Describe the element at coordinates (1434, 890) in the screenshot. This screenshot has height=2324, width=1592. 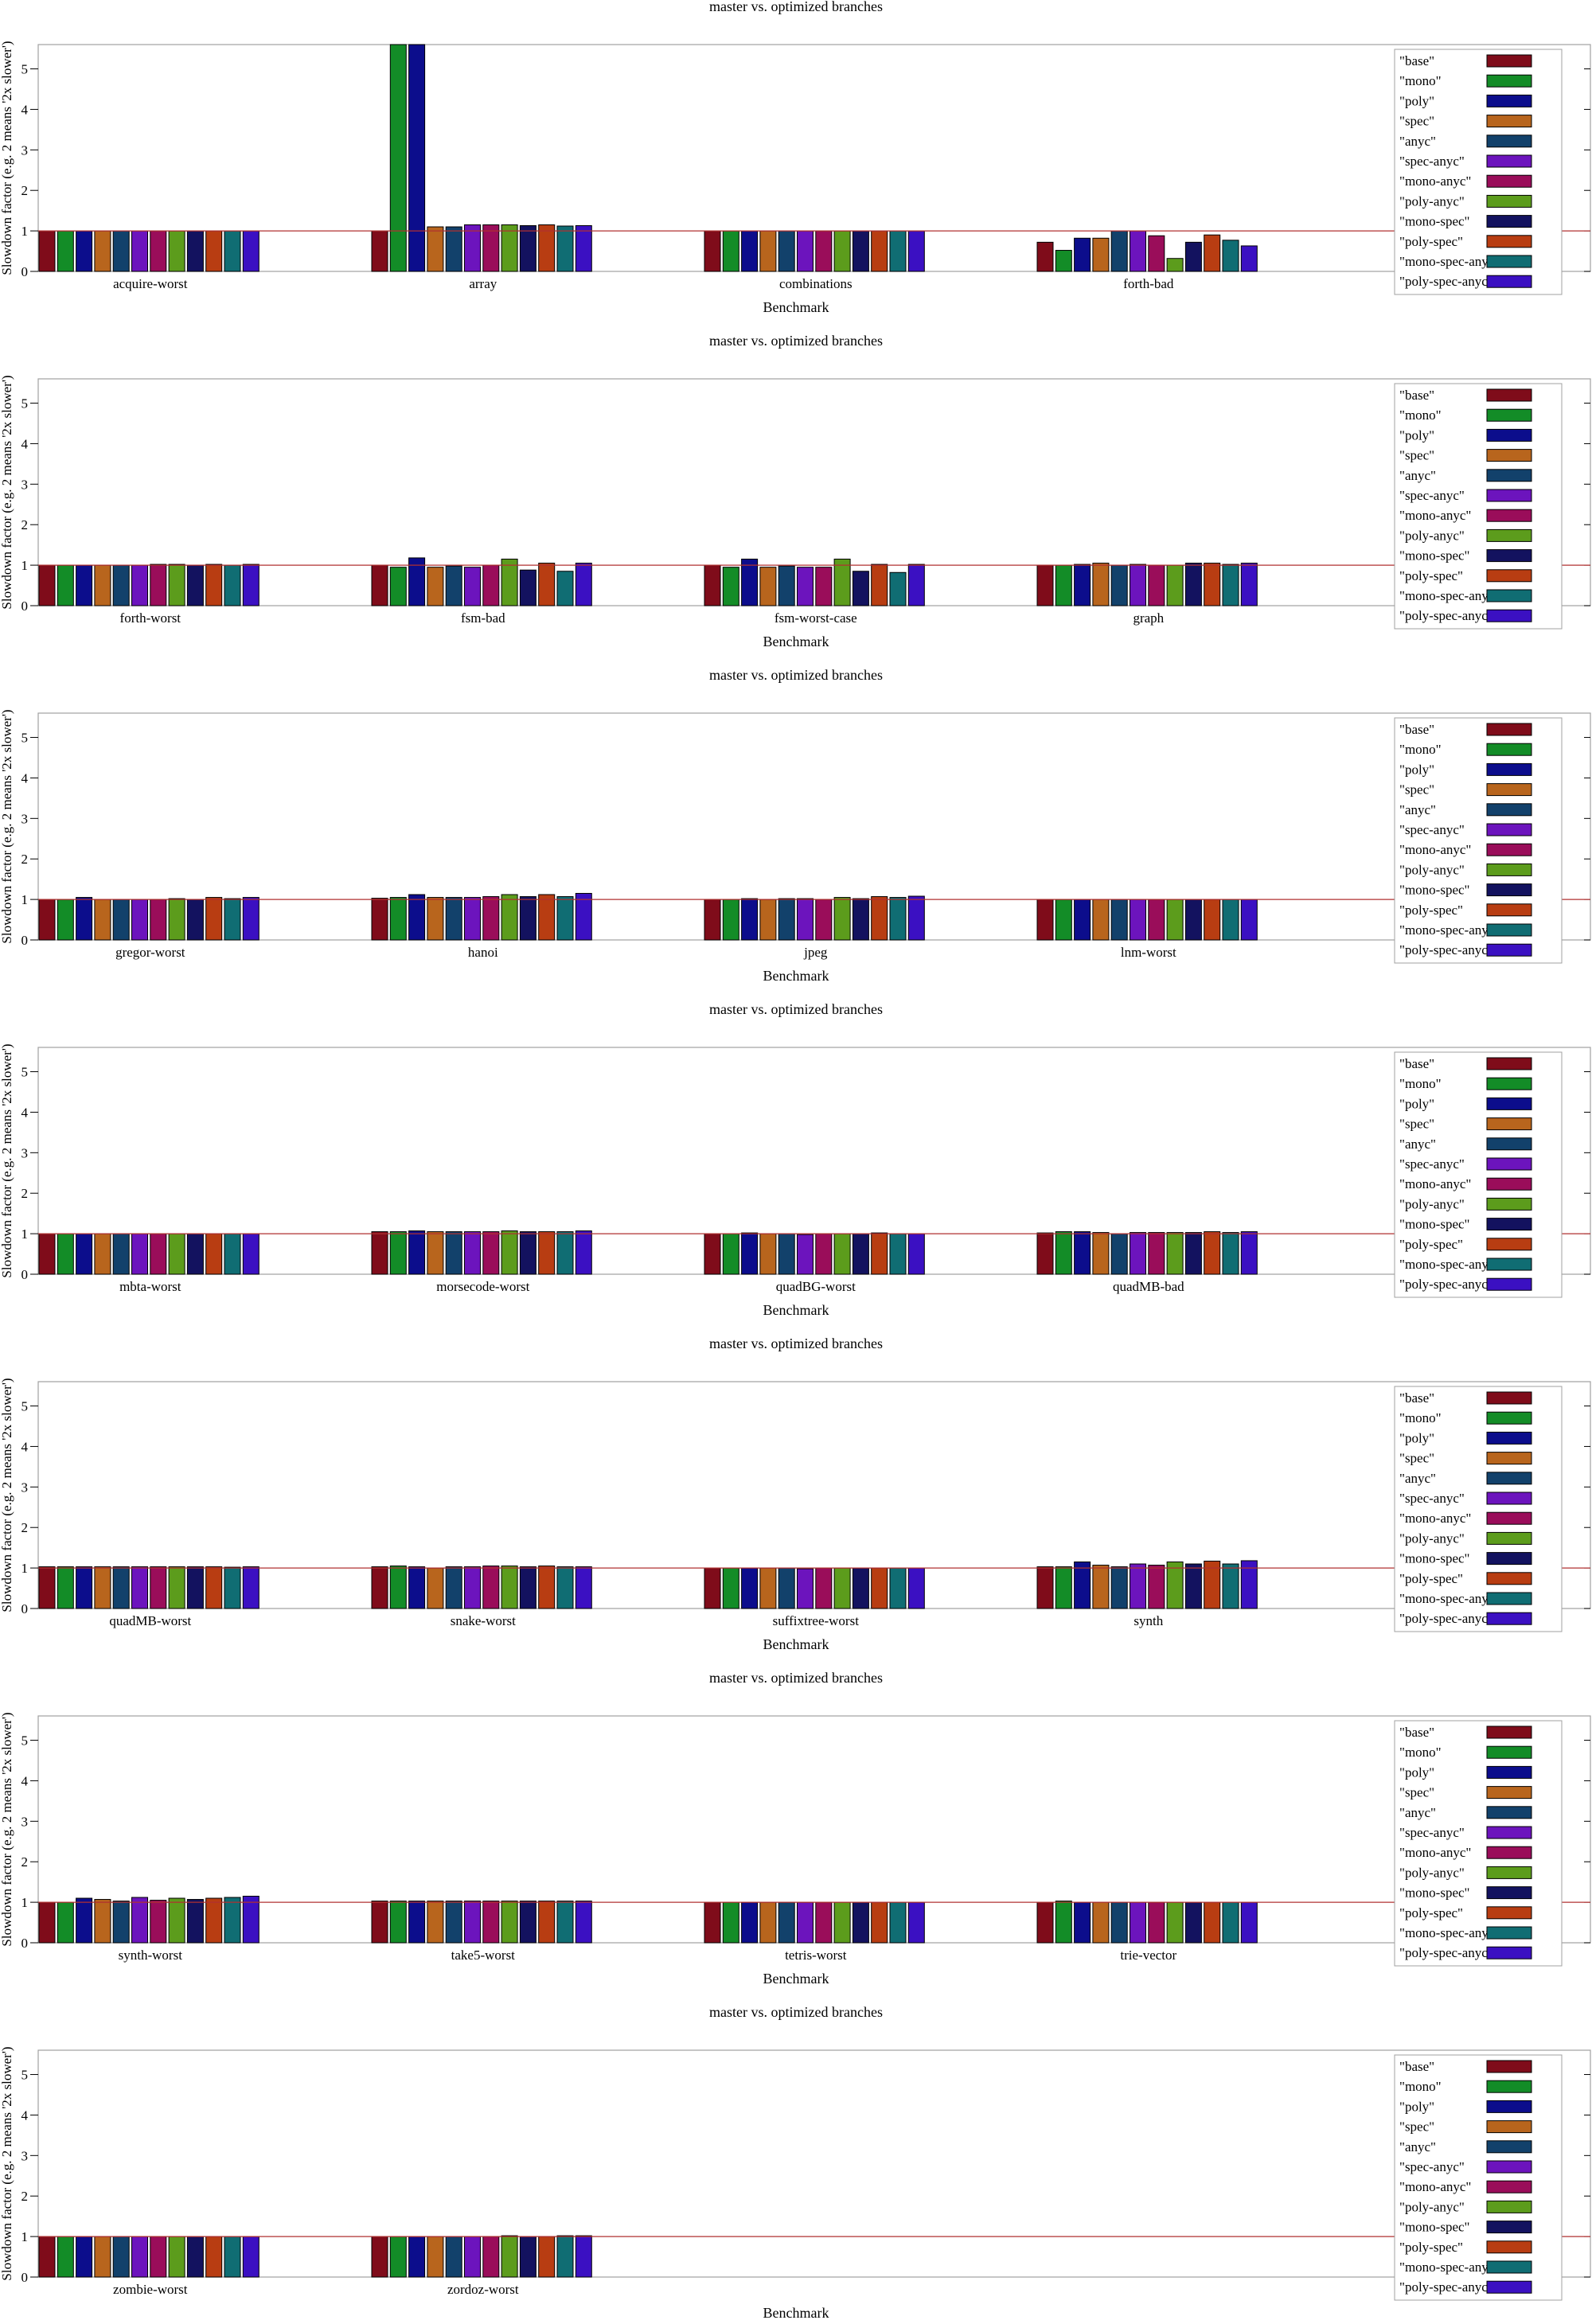
I see `legend-label: "mono-spec"` at that location.